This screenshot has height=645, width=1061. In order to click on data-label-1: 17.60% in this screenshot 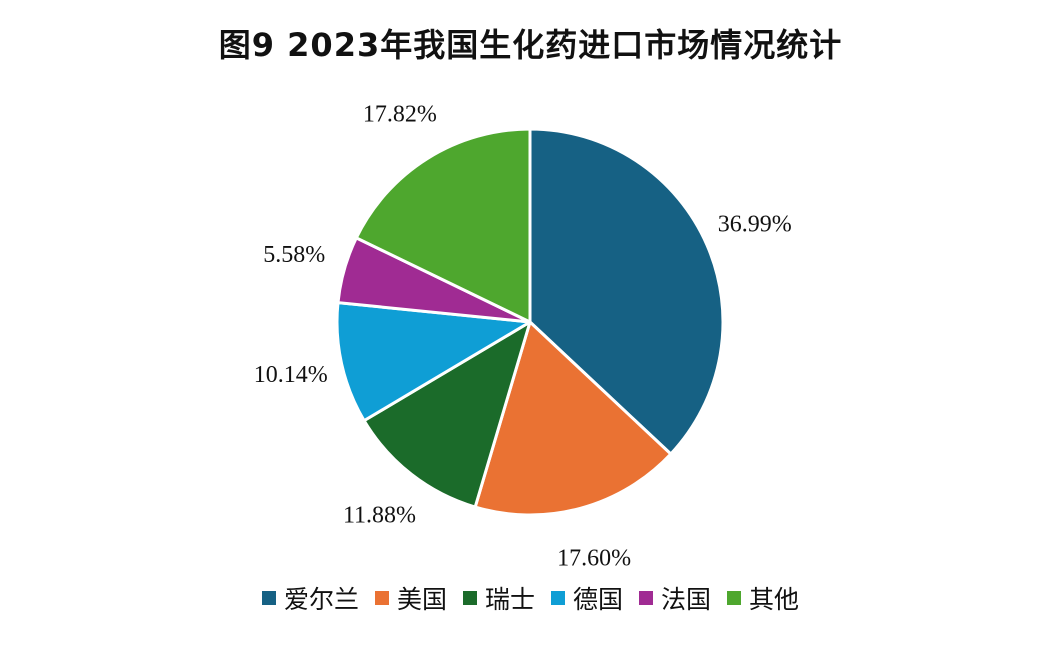, I will do `click(594, 559)`.